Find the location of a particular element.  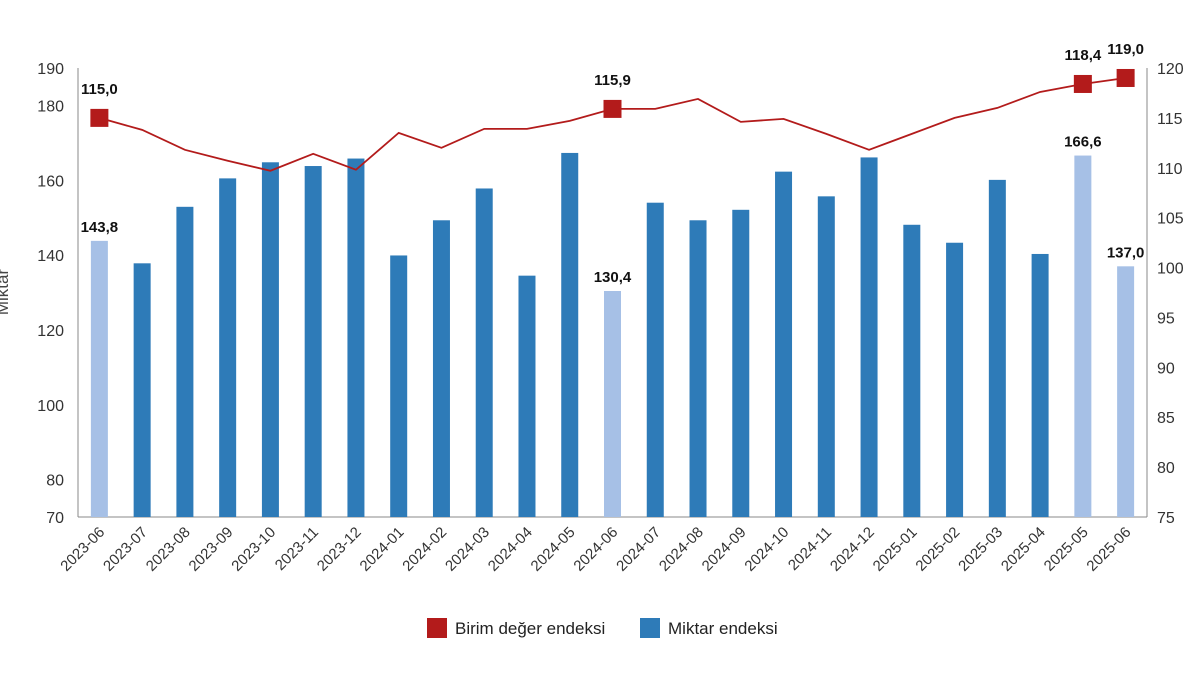

x-tick-label: 2024-04 is located at coordinates (510, 549).